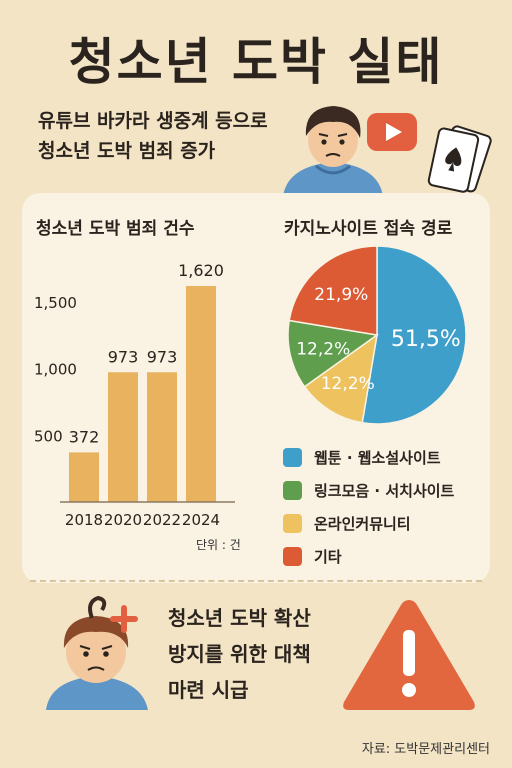 The image size is (512, 768). I want to click on x-tick-label: 2022, so click(162, 520).